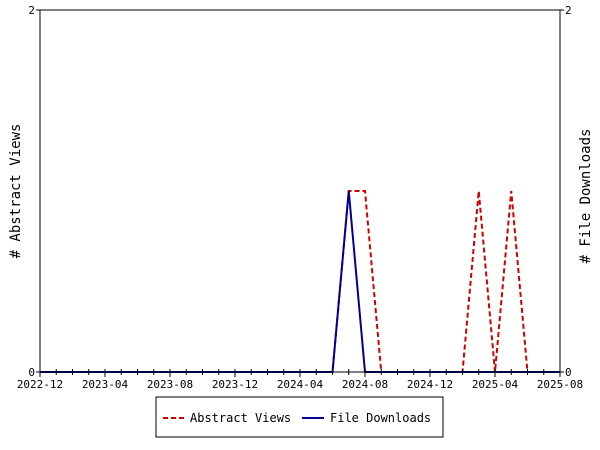 This screenshot has width=600, height=450. Describe the element at coordinates (240, 418) in the screenshot. I see `legend-label-abstract-views: Abstract Views` at that location.